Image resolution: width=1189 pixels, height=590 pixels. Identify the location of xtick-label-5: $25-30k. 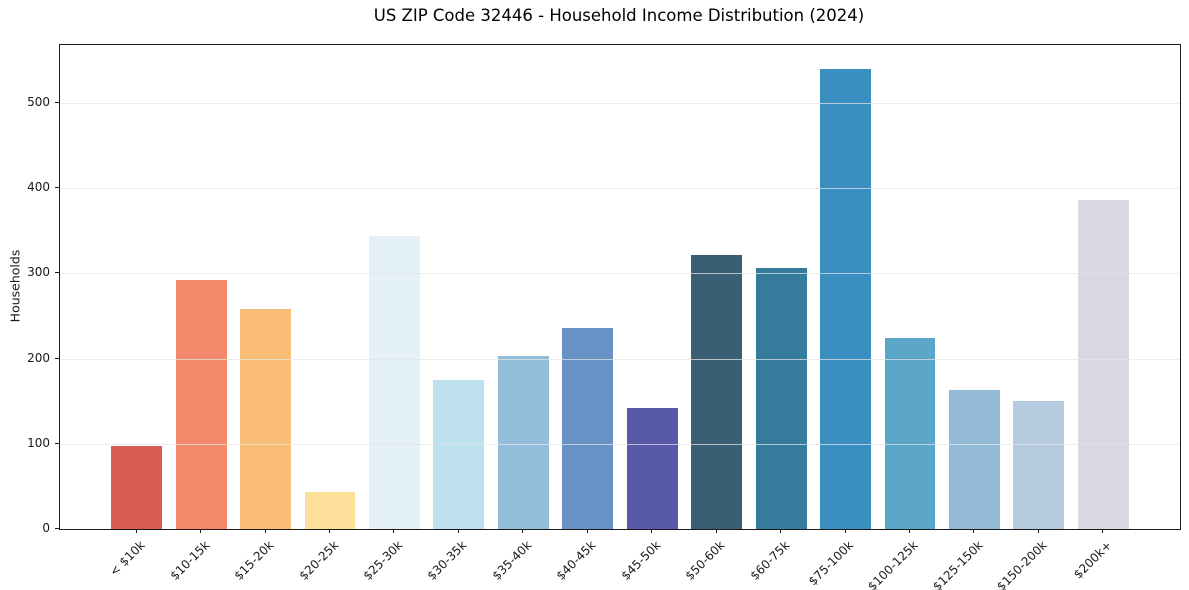
(383, 560).